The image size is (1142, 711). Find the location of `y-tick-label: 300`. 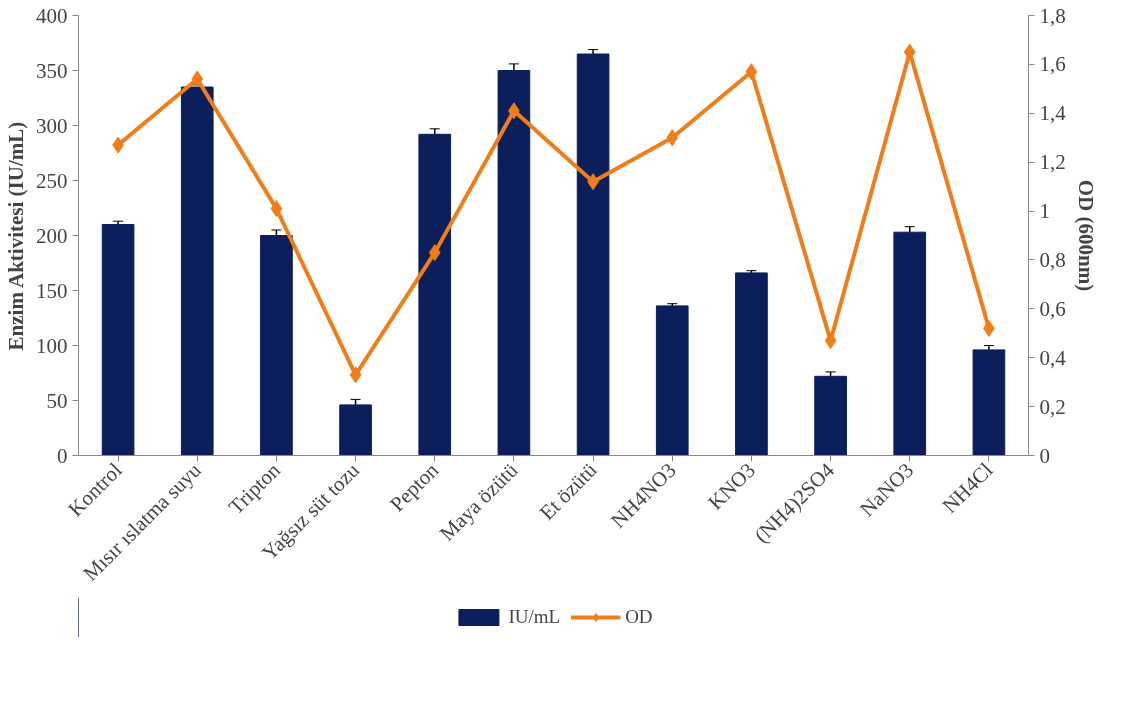

y-tick-label: 300 is located at coordinates (52, 125).